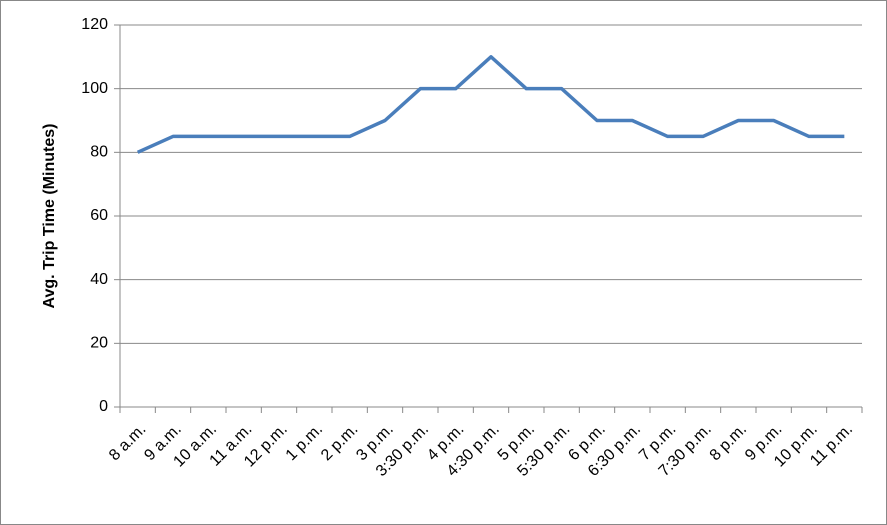  What do you see at coordinates (99, 279) in the screenshot?
I see `y-tick-label: 40` at bounding box center [99, 279].